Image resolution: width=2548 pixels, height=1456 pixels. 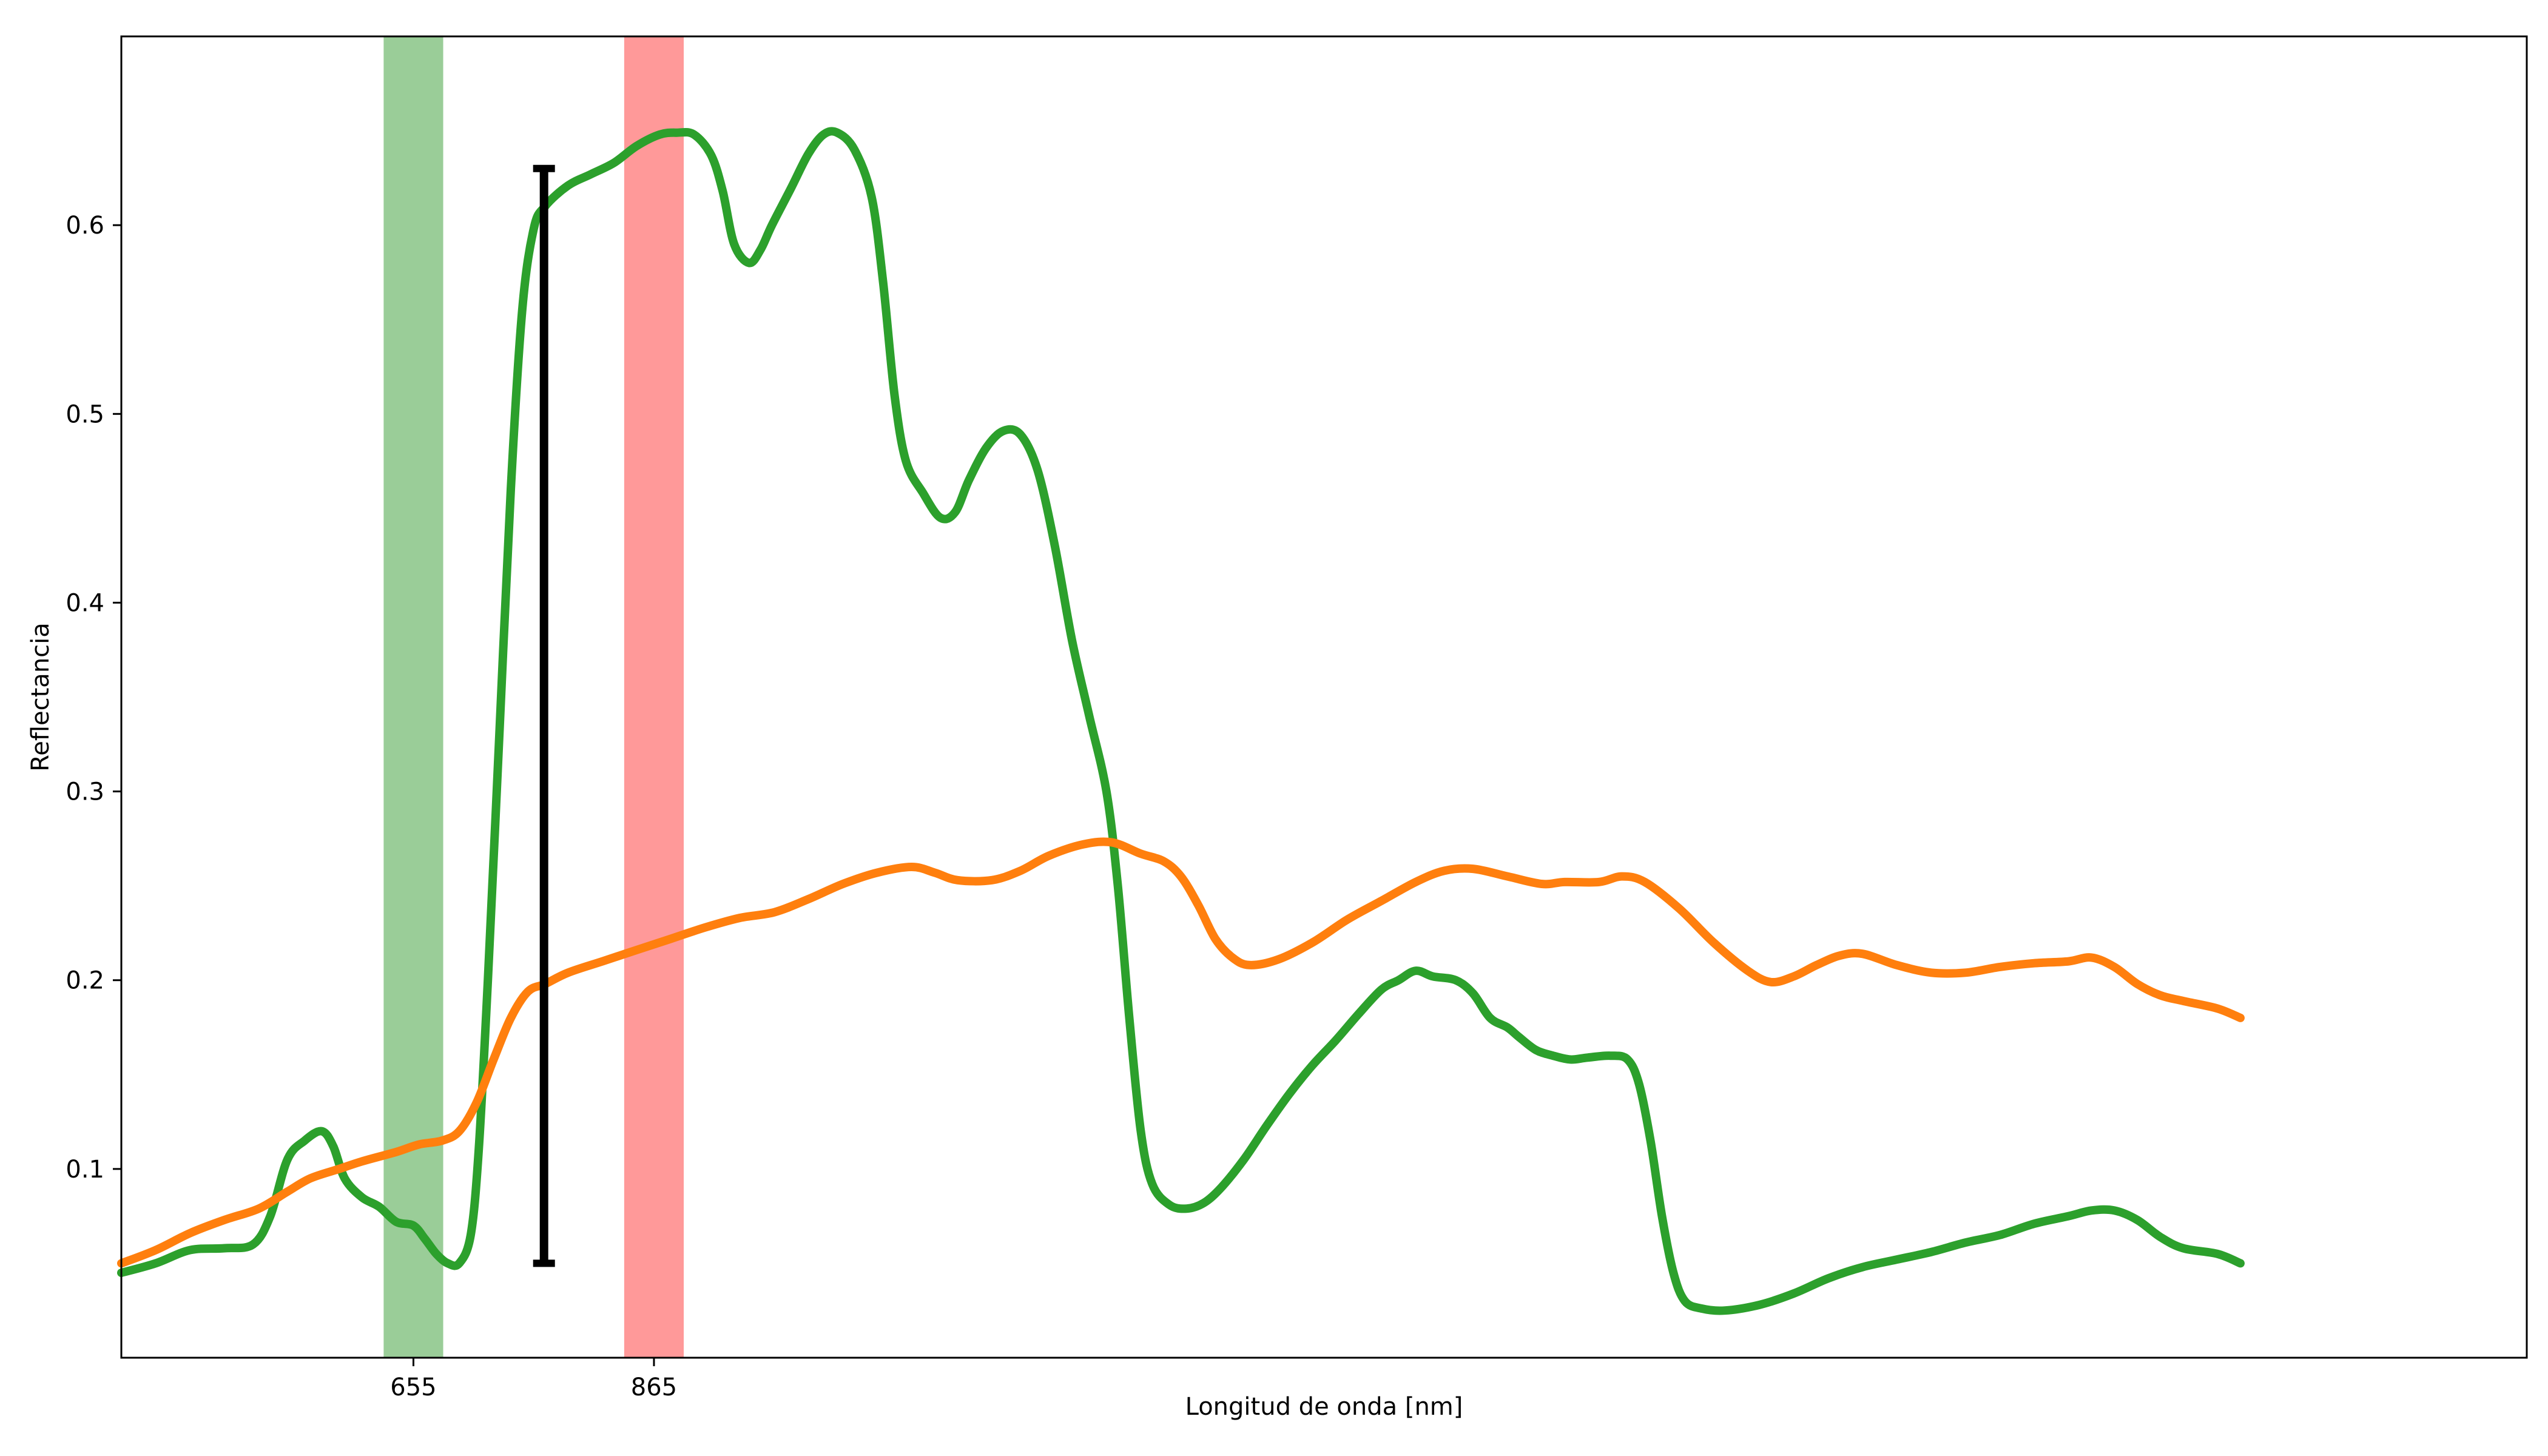 I want to click on x-tick-label: 655, so click(x=413, y=1387).